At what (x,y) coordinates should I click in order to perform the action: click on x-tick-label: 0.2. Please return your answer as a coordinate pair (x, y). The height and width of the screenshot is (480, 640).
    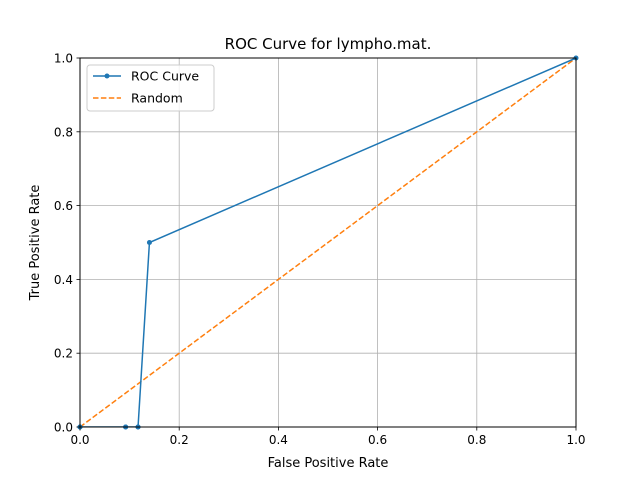
    Looking at the image, I should click on (179, 440).